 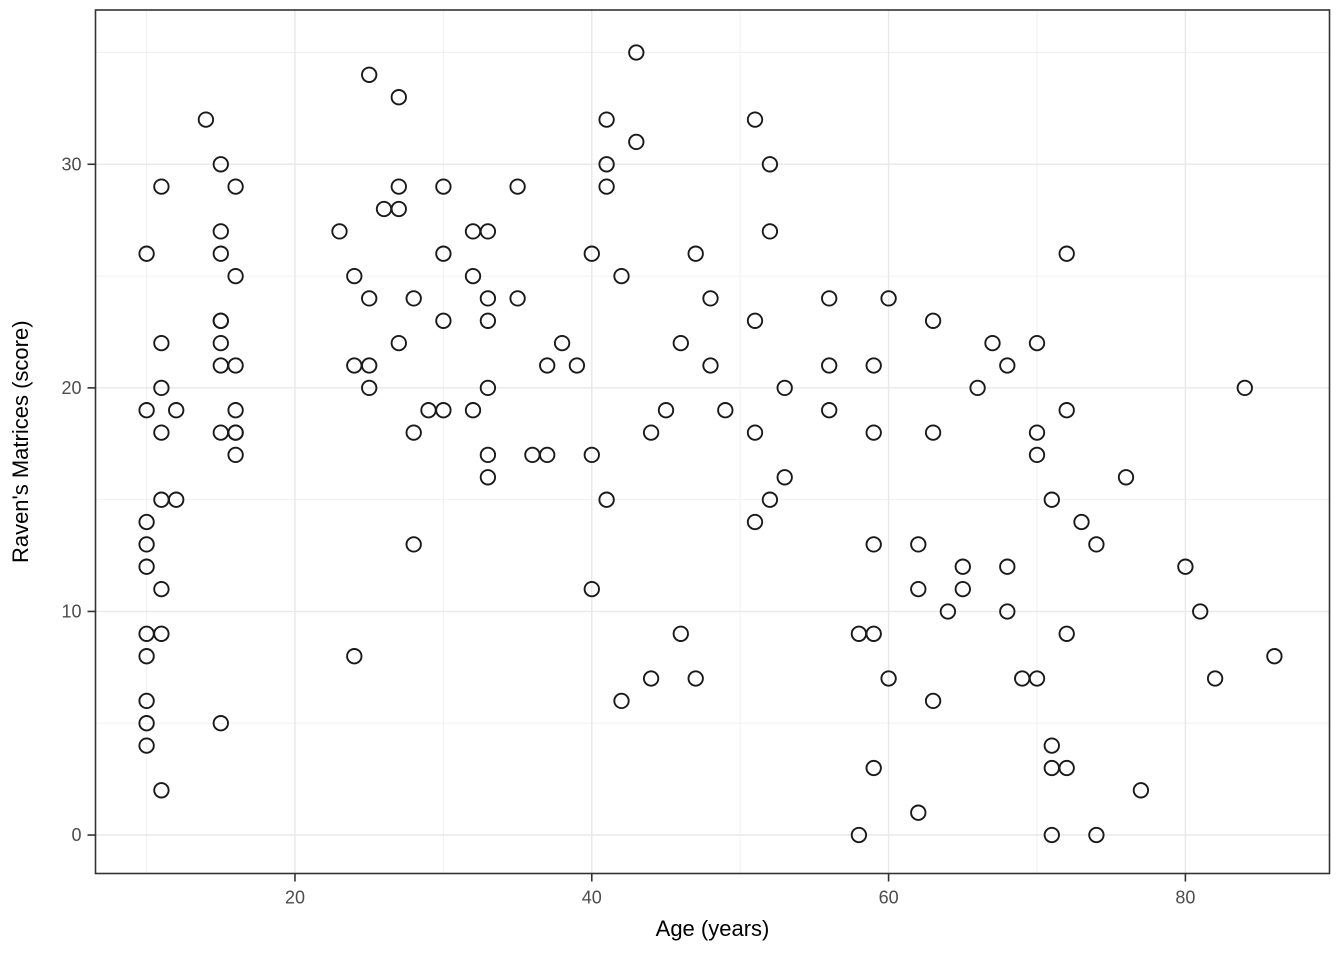 I want to click on x-tick-label: 20, so click(x=295, y=898).